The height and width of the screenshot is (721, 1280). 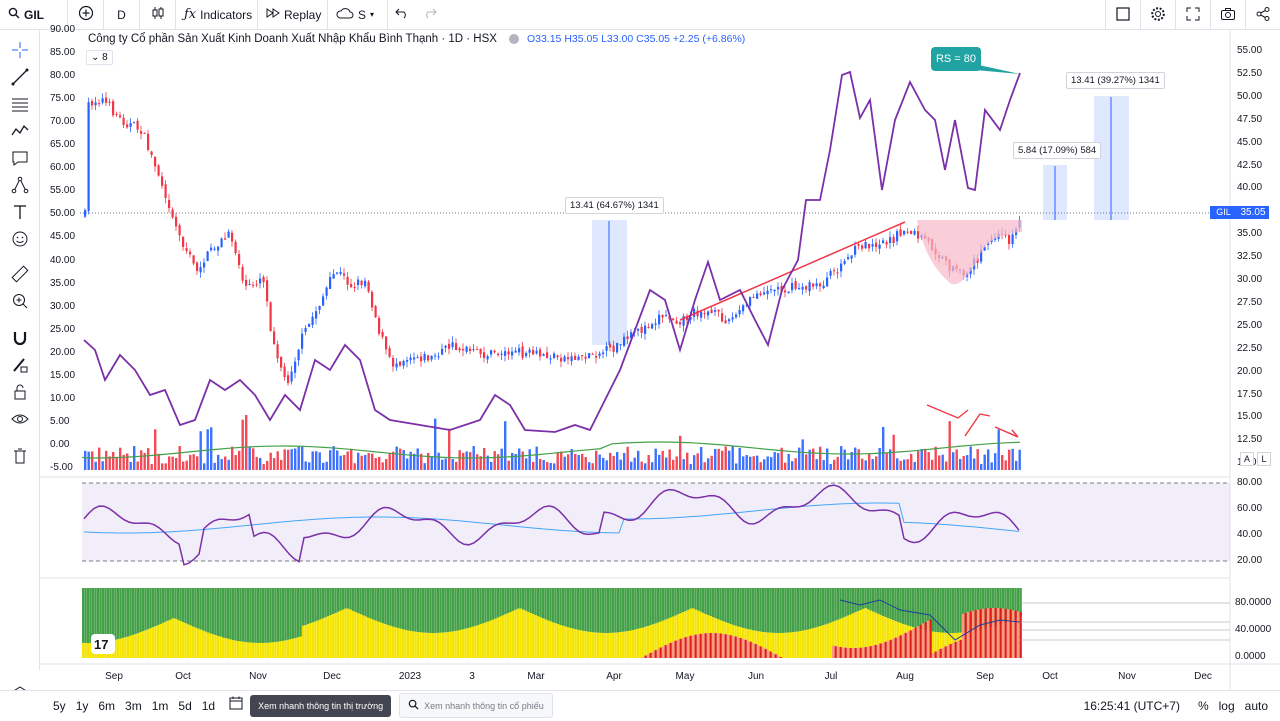 What do you see at coordinates (34, 15) in the screenshot?
I see `symbol-search: GIL` at bounding box center [34, 15].